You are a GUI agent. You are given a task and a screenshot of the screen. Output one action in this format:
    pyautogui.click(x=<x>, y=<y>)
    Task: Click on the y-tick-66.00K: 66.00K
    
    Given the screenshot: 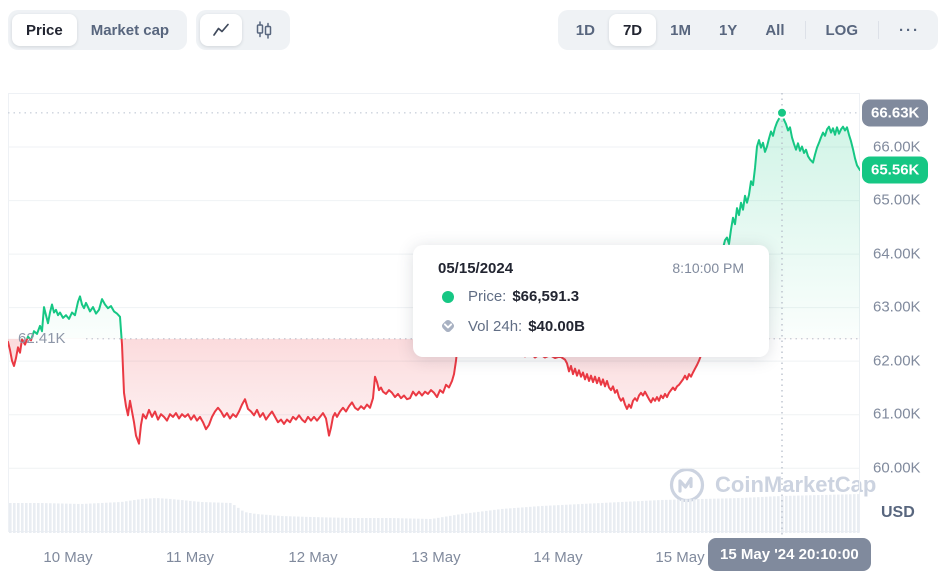 What is the action you would take?
    pyautogui.click(x=897, y=147)
    